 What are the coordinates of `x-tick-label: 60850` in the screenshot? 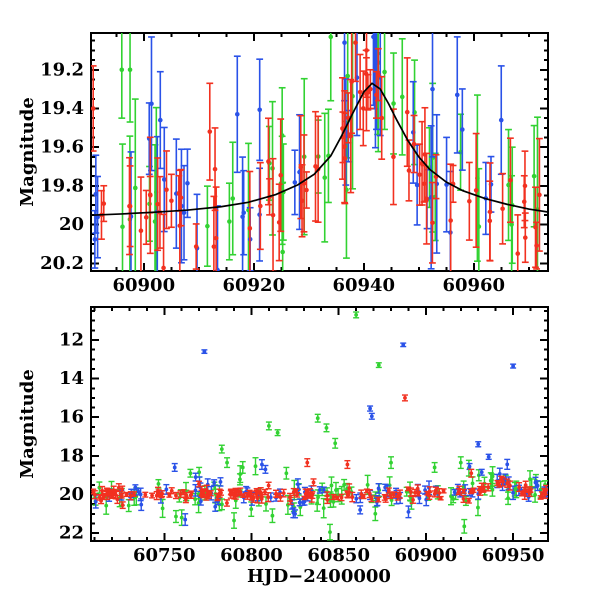 It's located at (338, 555).